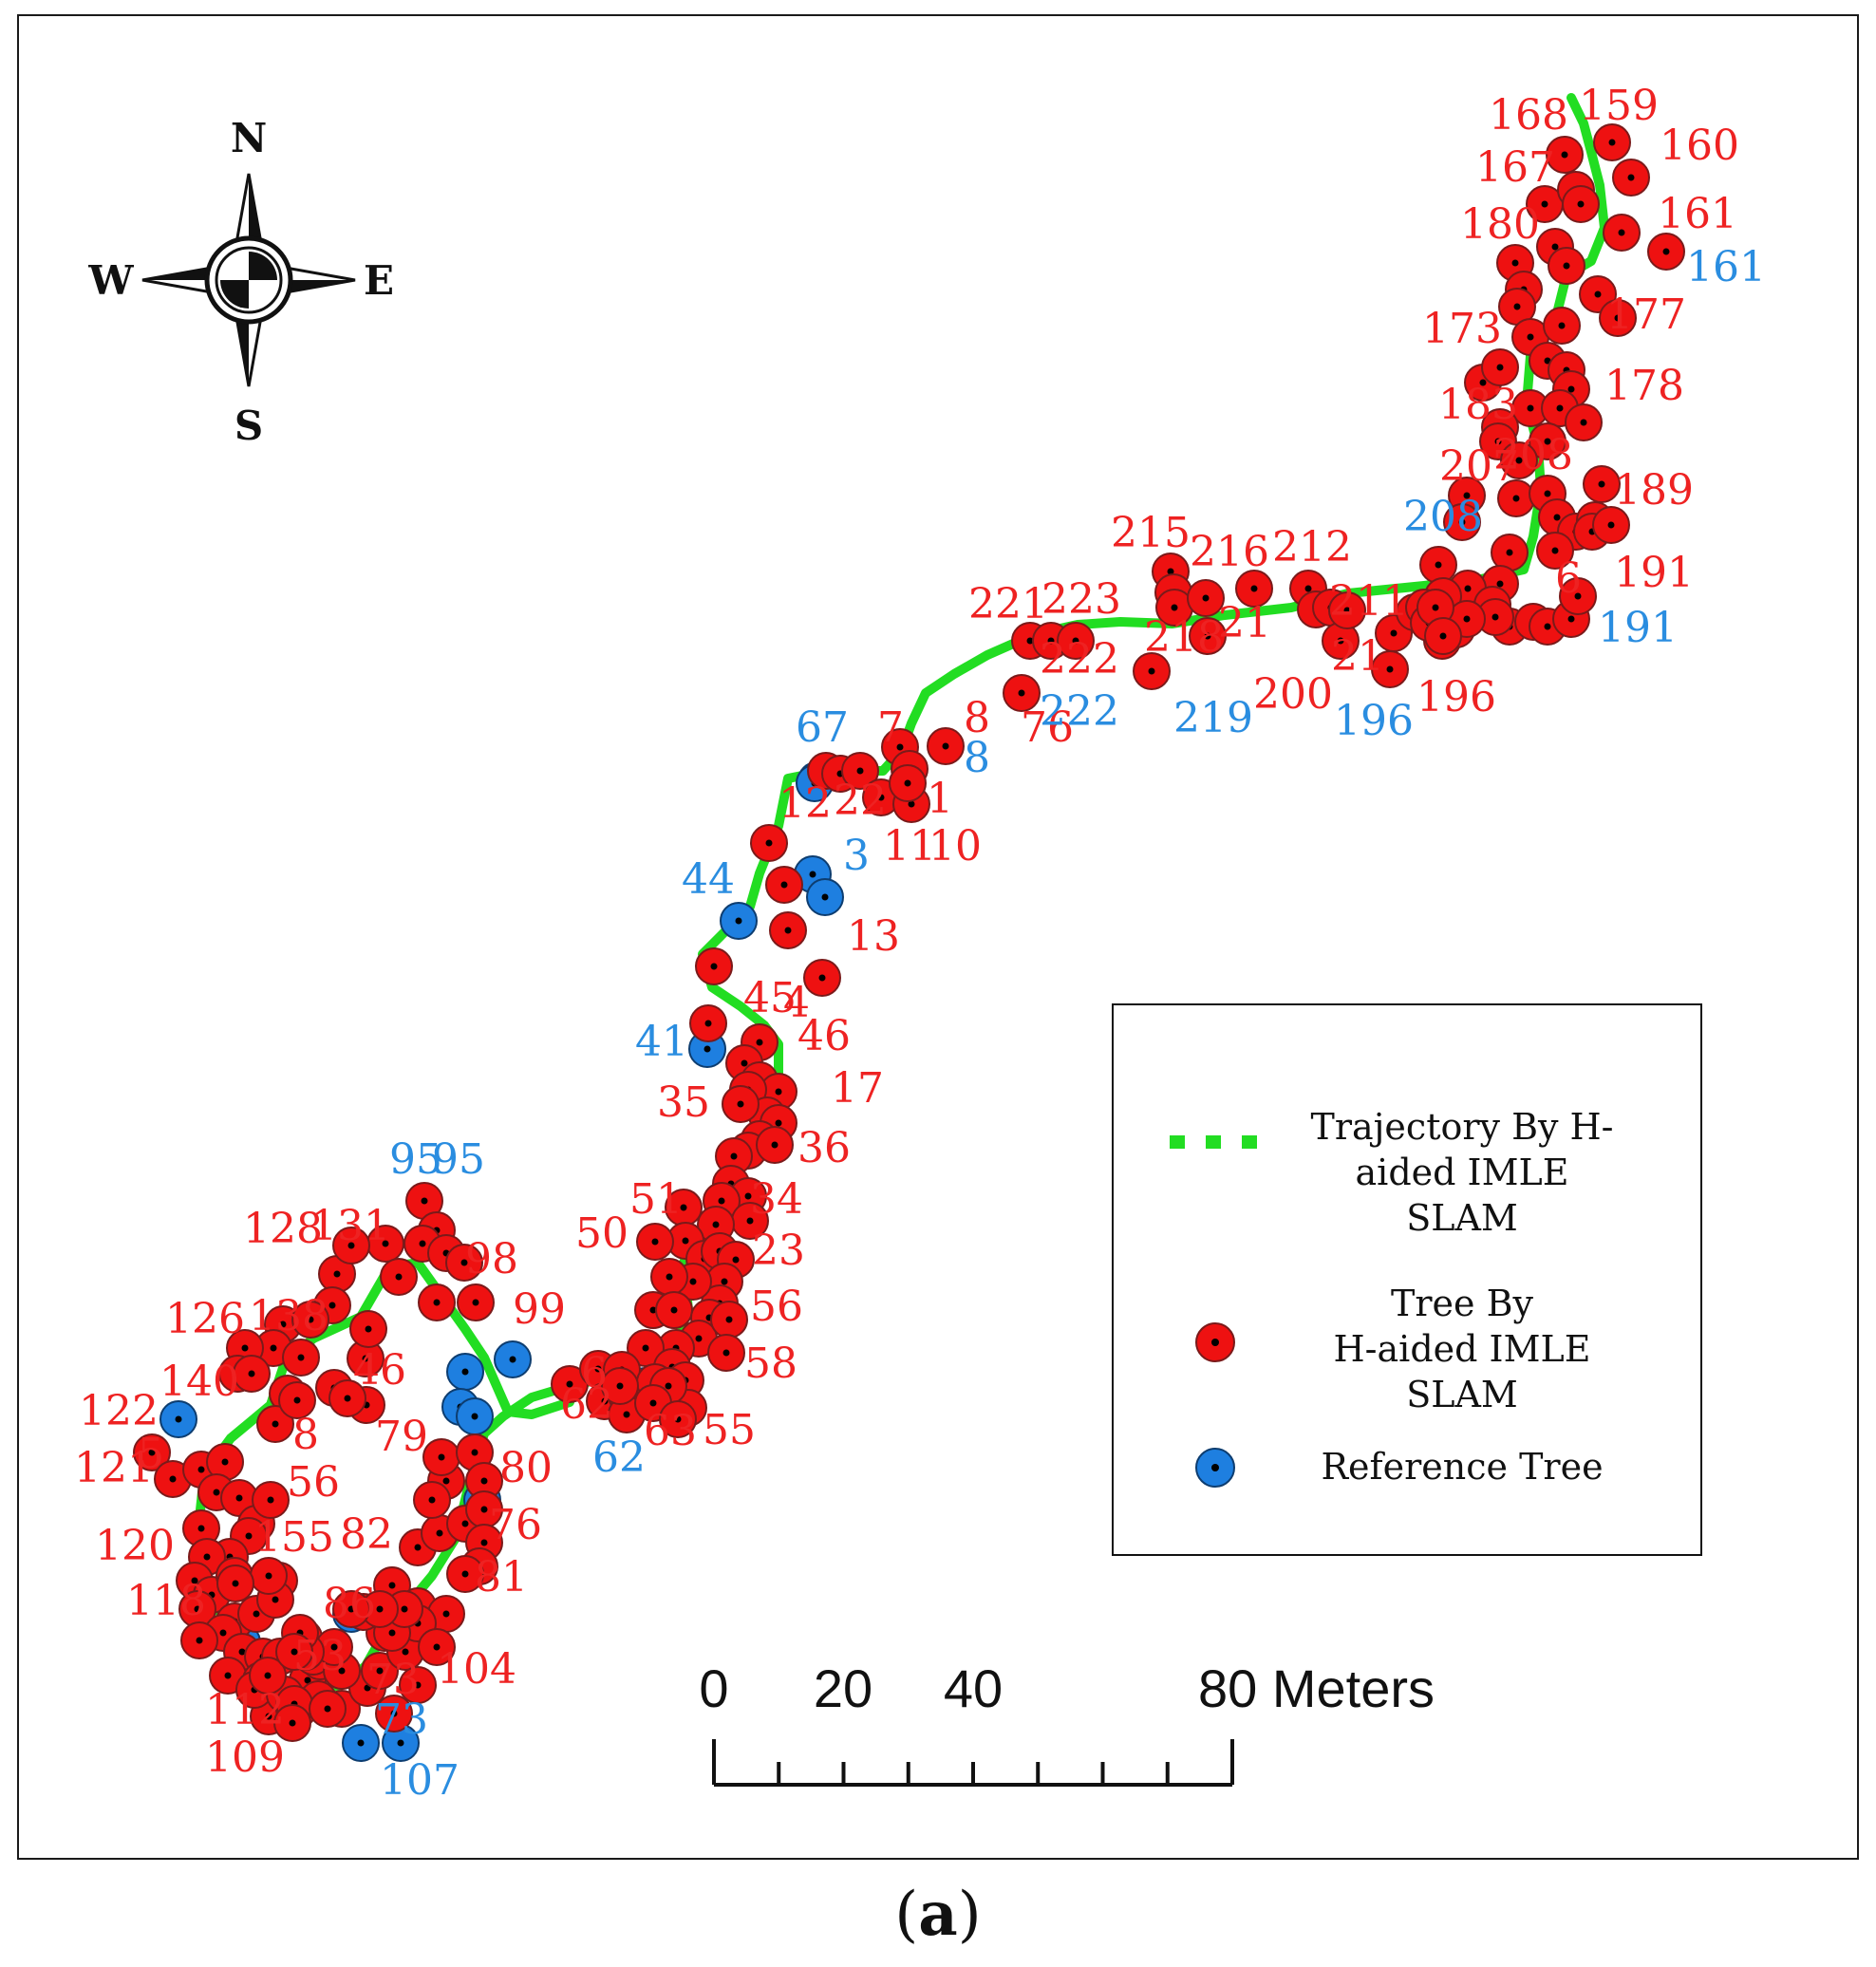  What do you see at coordinates (770, 998) in the screenshot?
I see `tree-label: 45` at bounding box center [770, 998].